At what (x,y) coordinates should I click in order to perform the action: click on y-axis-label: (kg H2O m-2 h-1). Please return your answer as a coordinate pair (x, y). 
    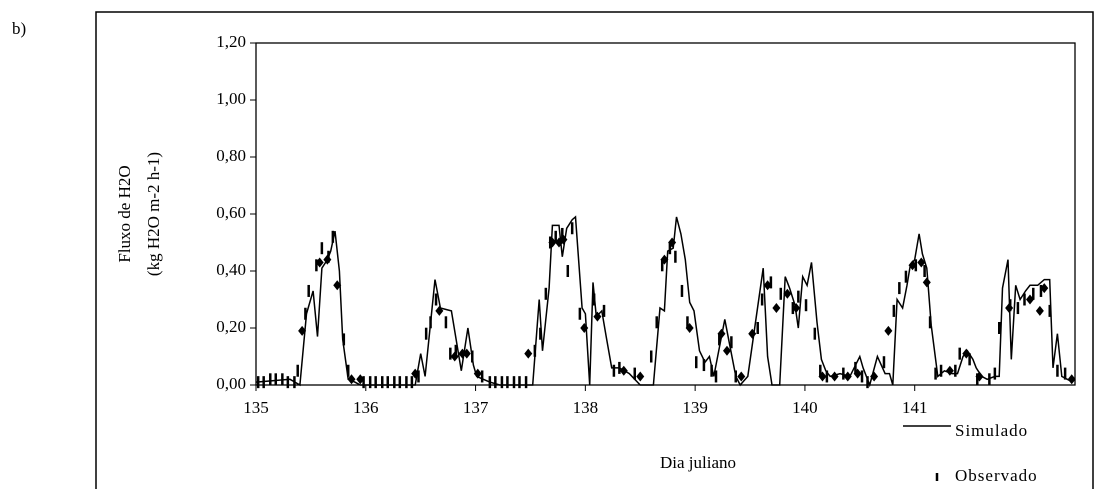
    Looking at the image, I should click on (153, 214).